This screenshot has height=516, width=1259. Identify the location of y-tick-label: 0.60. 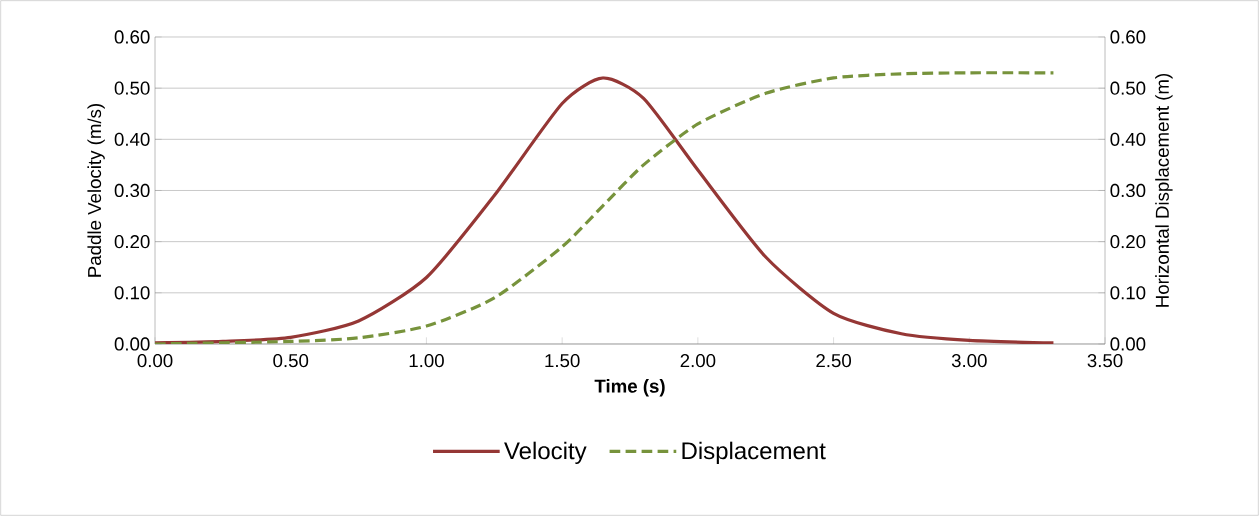
(132, 37).